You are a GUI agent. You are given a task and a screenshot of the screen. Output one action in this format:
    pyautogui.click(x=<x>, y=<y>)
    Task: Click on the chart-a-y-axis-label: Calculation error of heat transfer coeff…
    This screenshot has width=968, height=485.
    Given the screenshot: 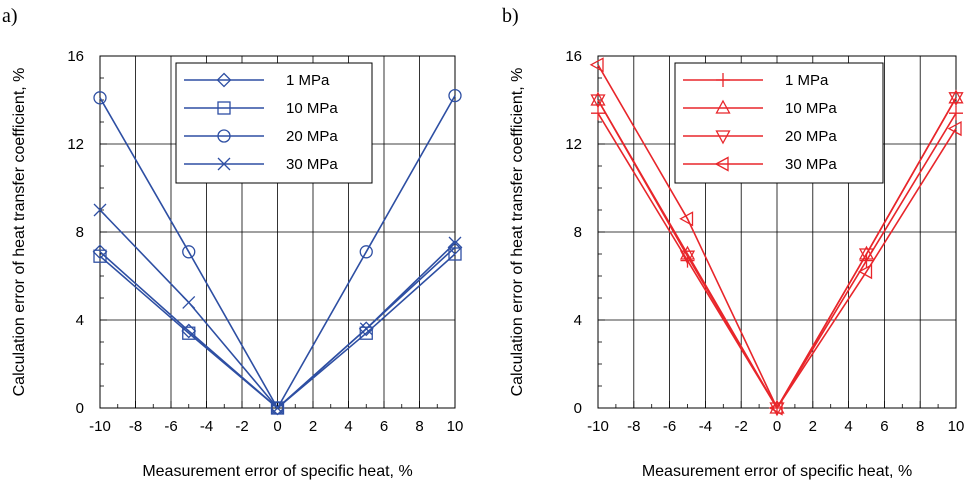 What is the action you would take?
    pyautogui.click(x=19, y=232)
    